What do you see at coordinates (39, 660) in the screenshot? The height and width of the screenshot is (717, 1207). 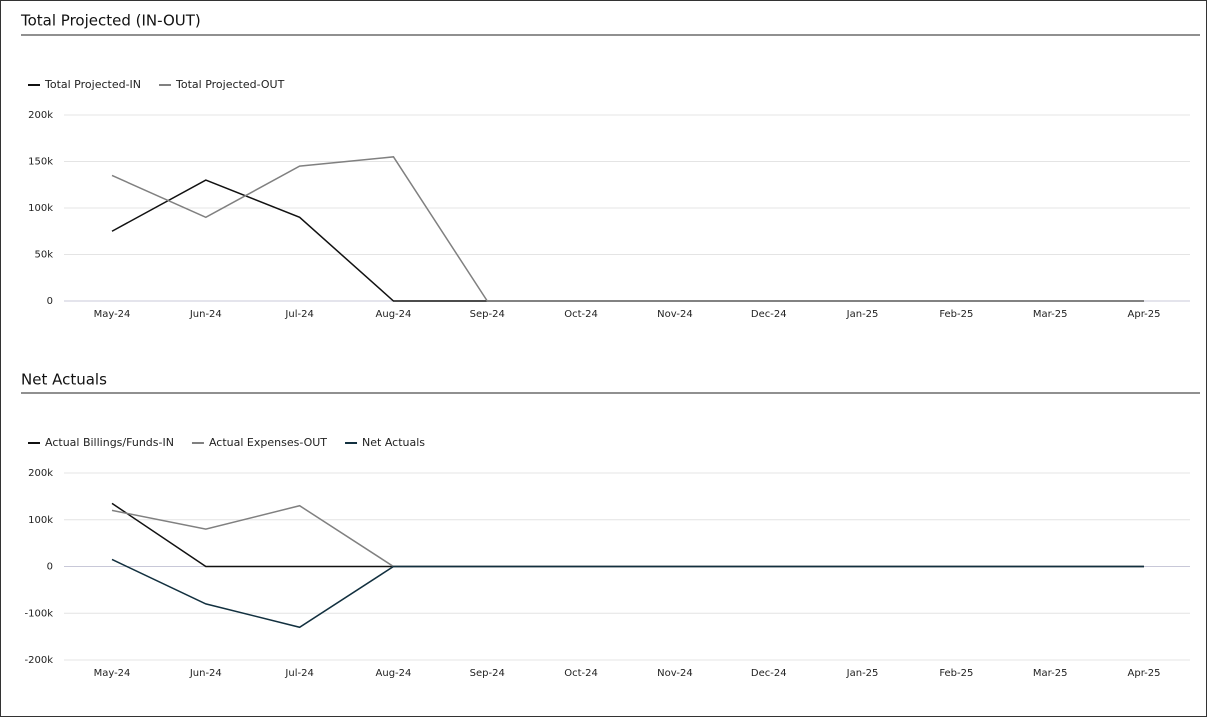 I see `y-tick-label: -200k` at bounding box center [39, 660].